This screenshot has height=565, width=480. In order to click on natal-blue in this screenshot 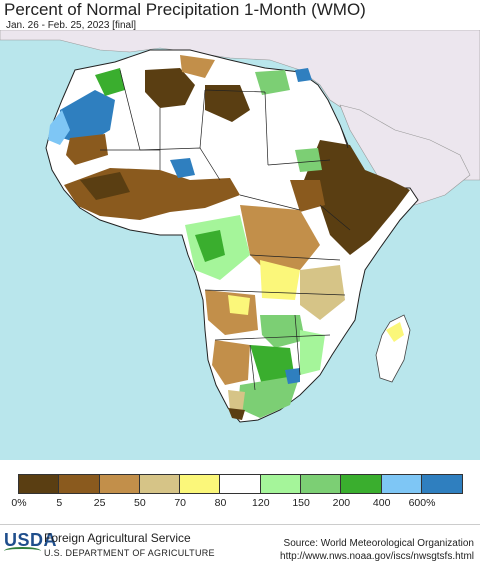, I will do `click(292, 376)`.